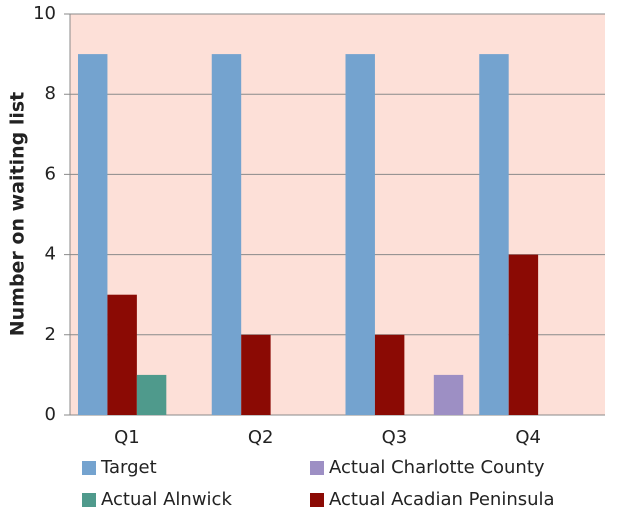 This screenshot has height=516, width=621. I want to click on y-tick-label: 0, so click(50, 414).